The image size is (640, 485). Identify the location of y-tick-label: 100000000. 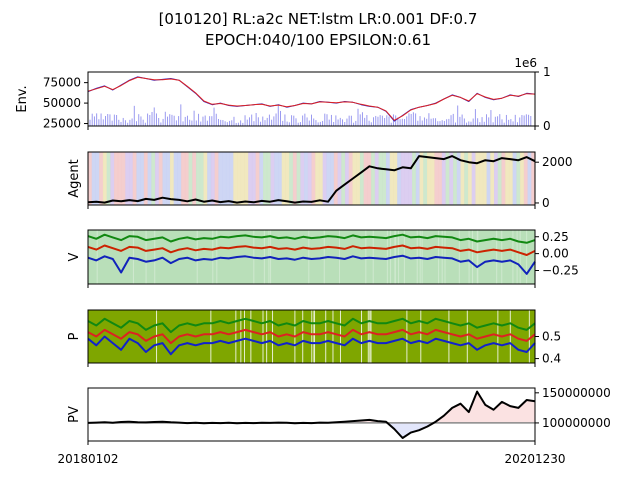
(576, 423).